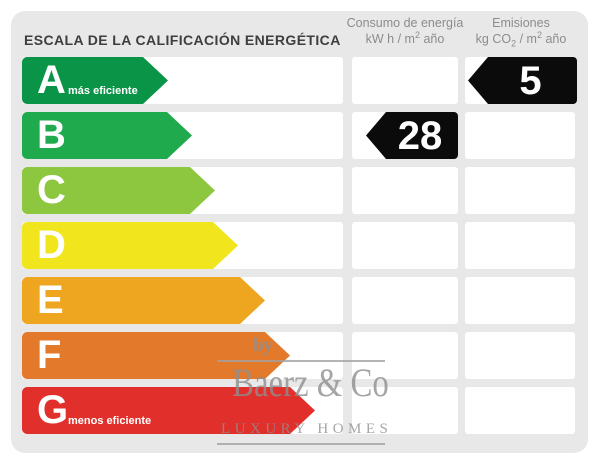  Describe the element at coordinates (95, 80) in the screenshot. I see `rating-arrow-a: A más eficiente` at that location.